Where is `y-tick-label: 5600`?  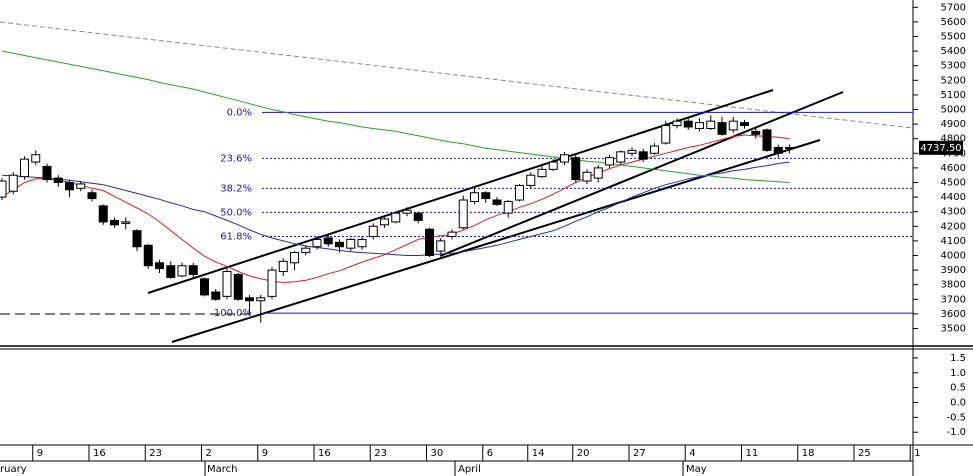 y-tick-label: 5600 is located at coordinates (953, 22).